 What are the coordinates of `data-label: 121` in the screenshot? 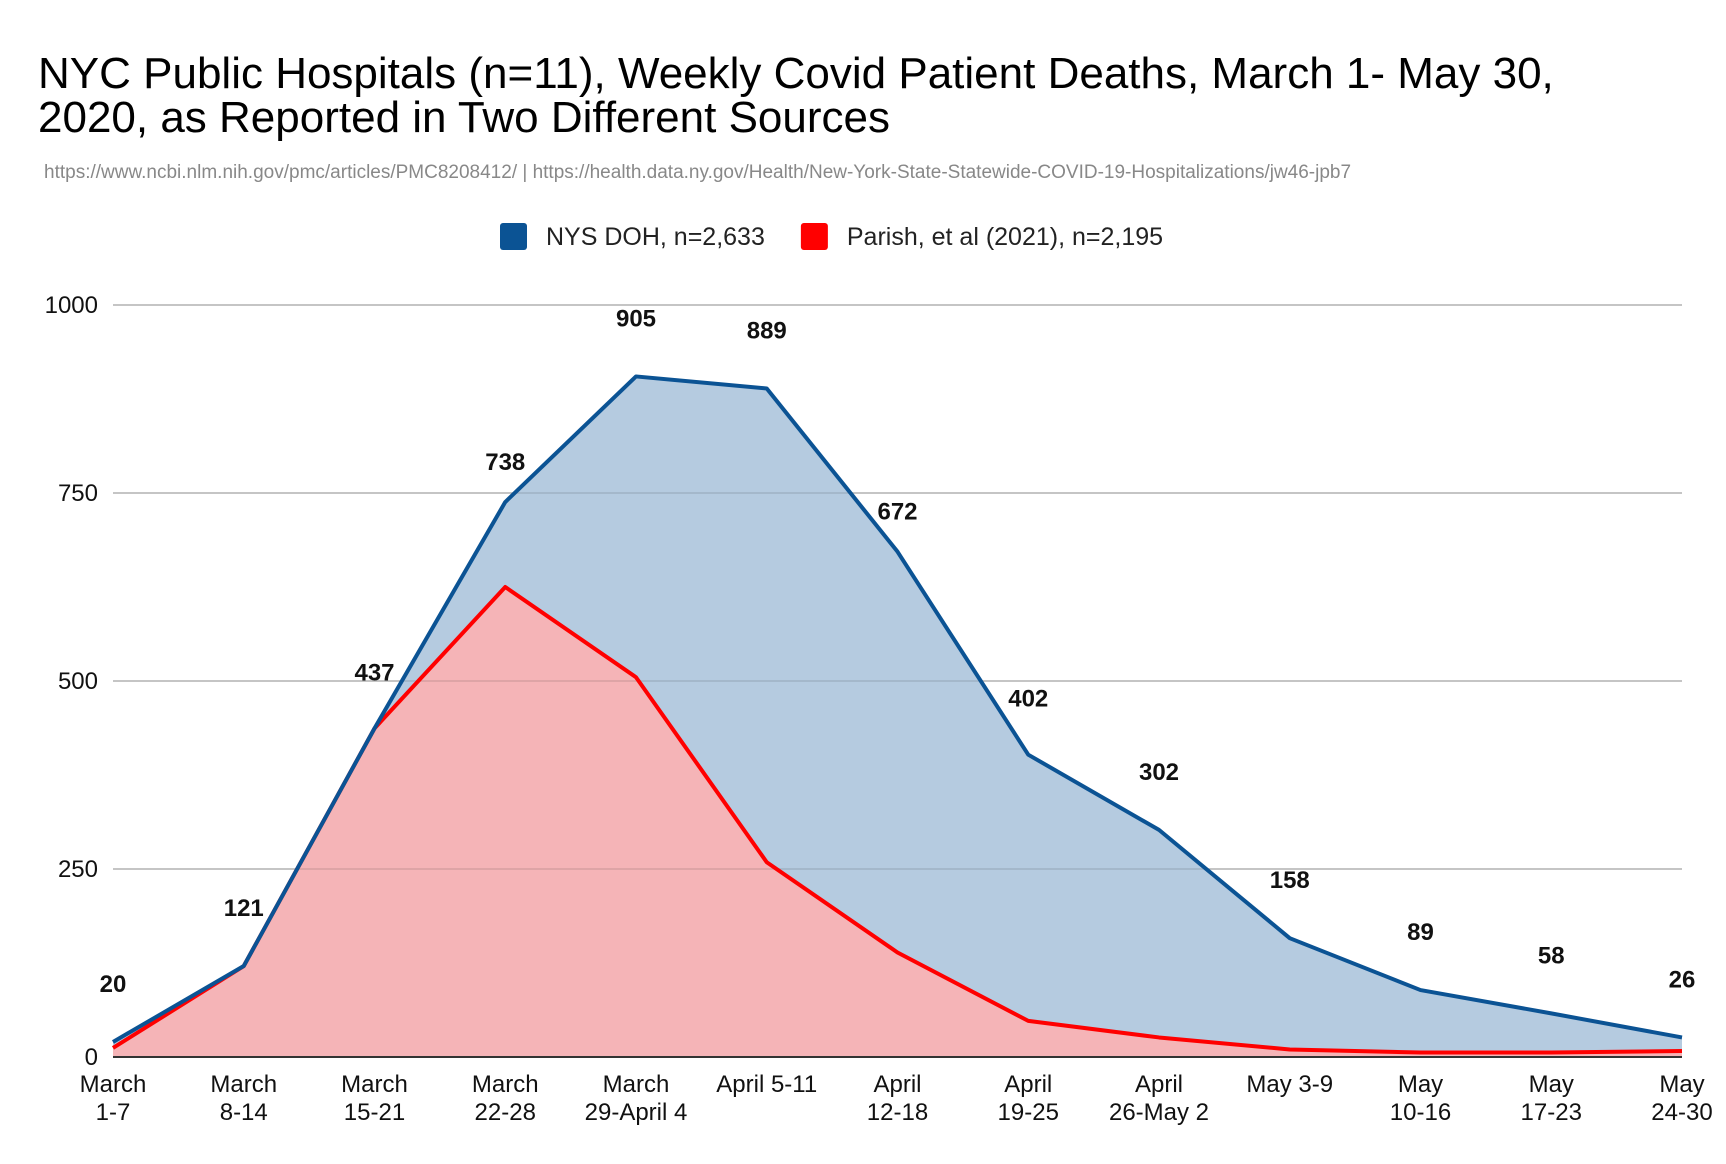 It's located at (244, 908).